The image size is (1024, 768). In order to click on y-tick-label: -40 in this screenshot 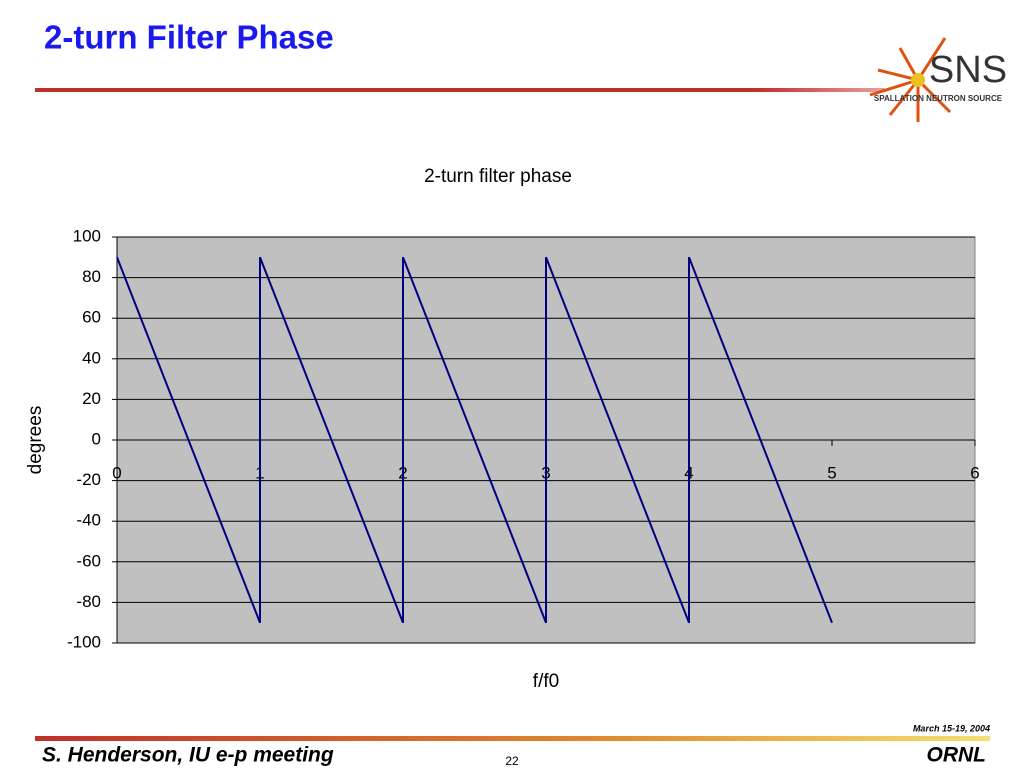, I will do `click(88, 520)`.